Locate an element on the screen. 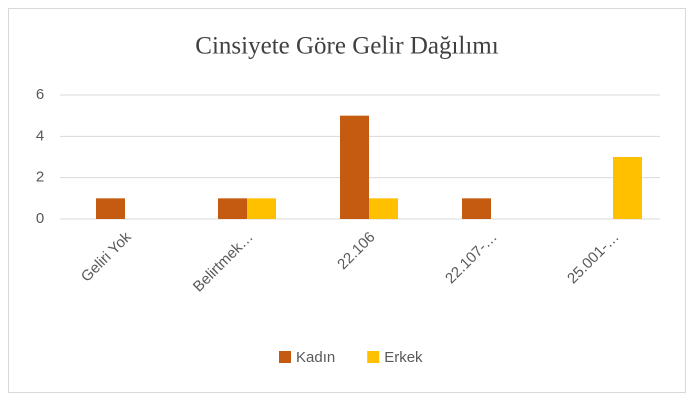  y-tick-label: 0 is located at coordinates (40, 218).